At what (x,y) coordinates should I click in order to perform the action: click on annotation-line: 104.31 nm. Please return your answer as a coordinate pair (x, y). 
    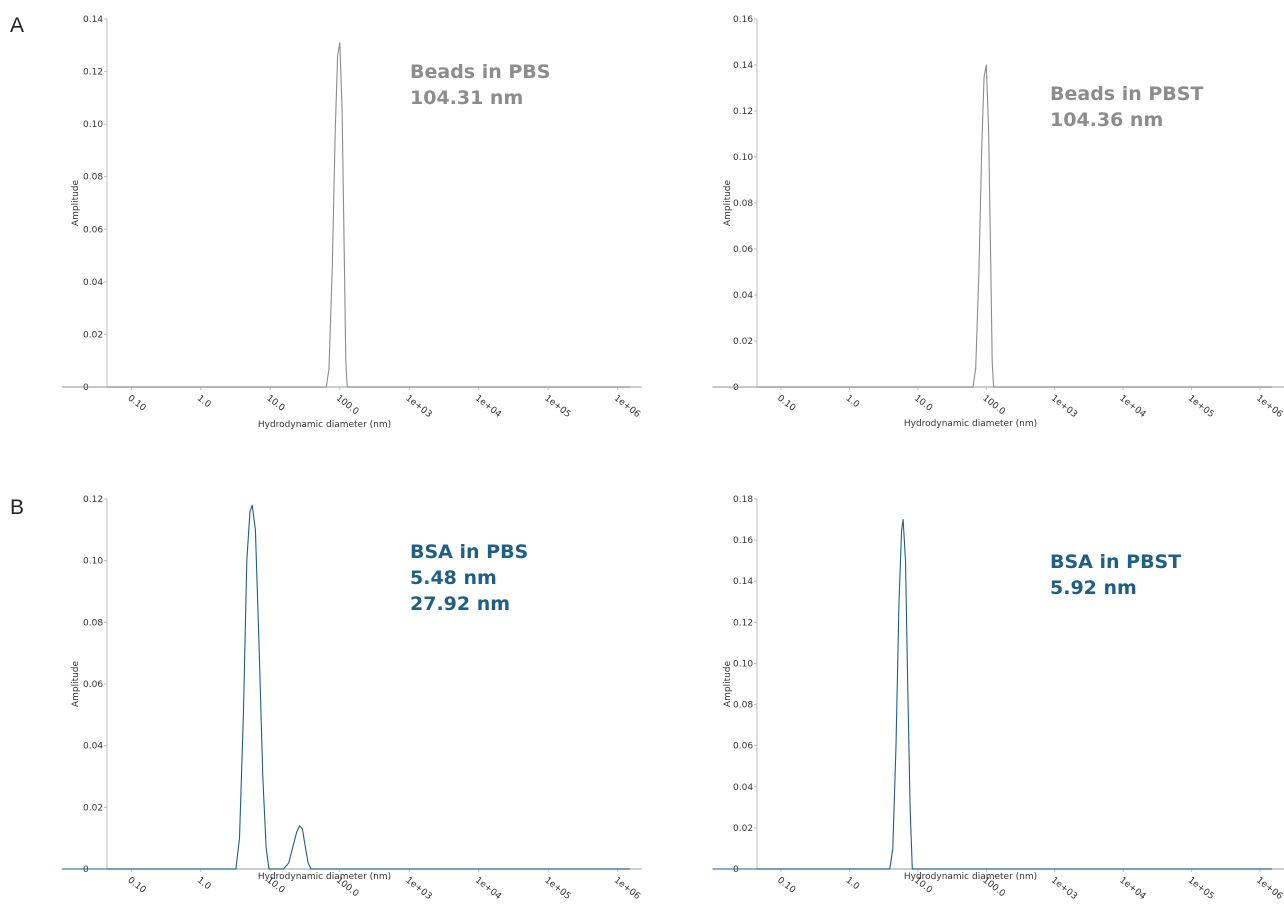
    Looking at the image, I should click on (466, 98).